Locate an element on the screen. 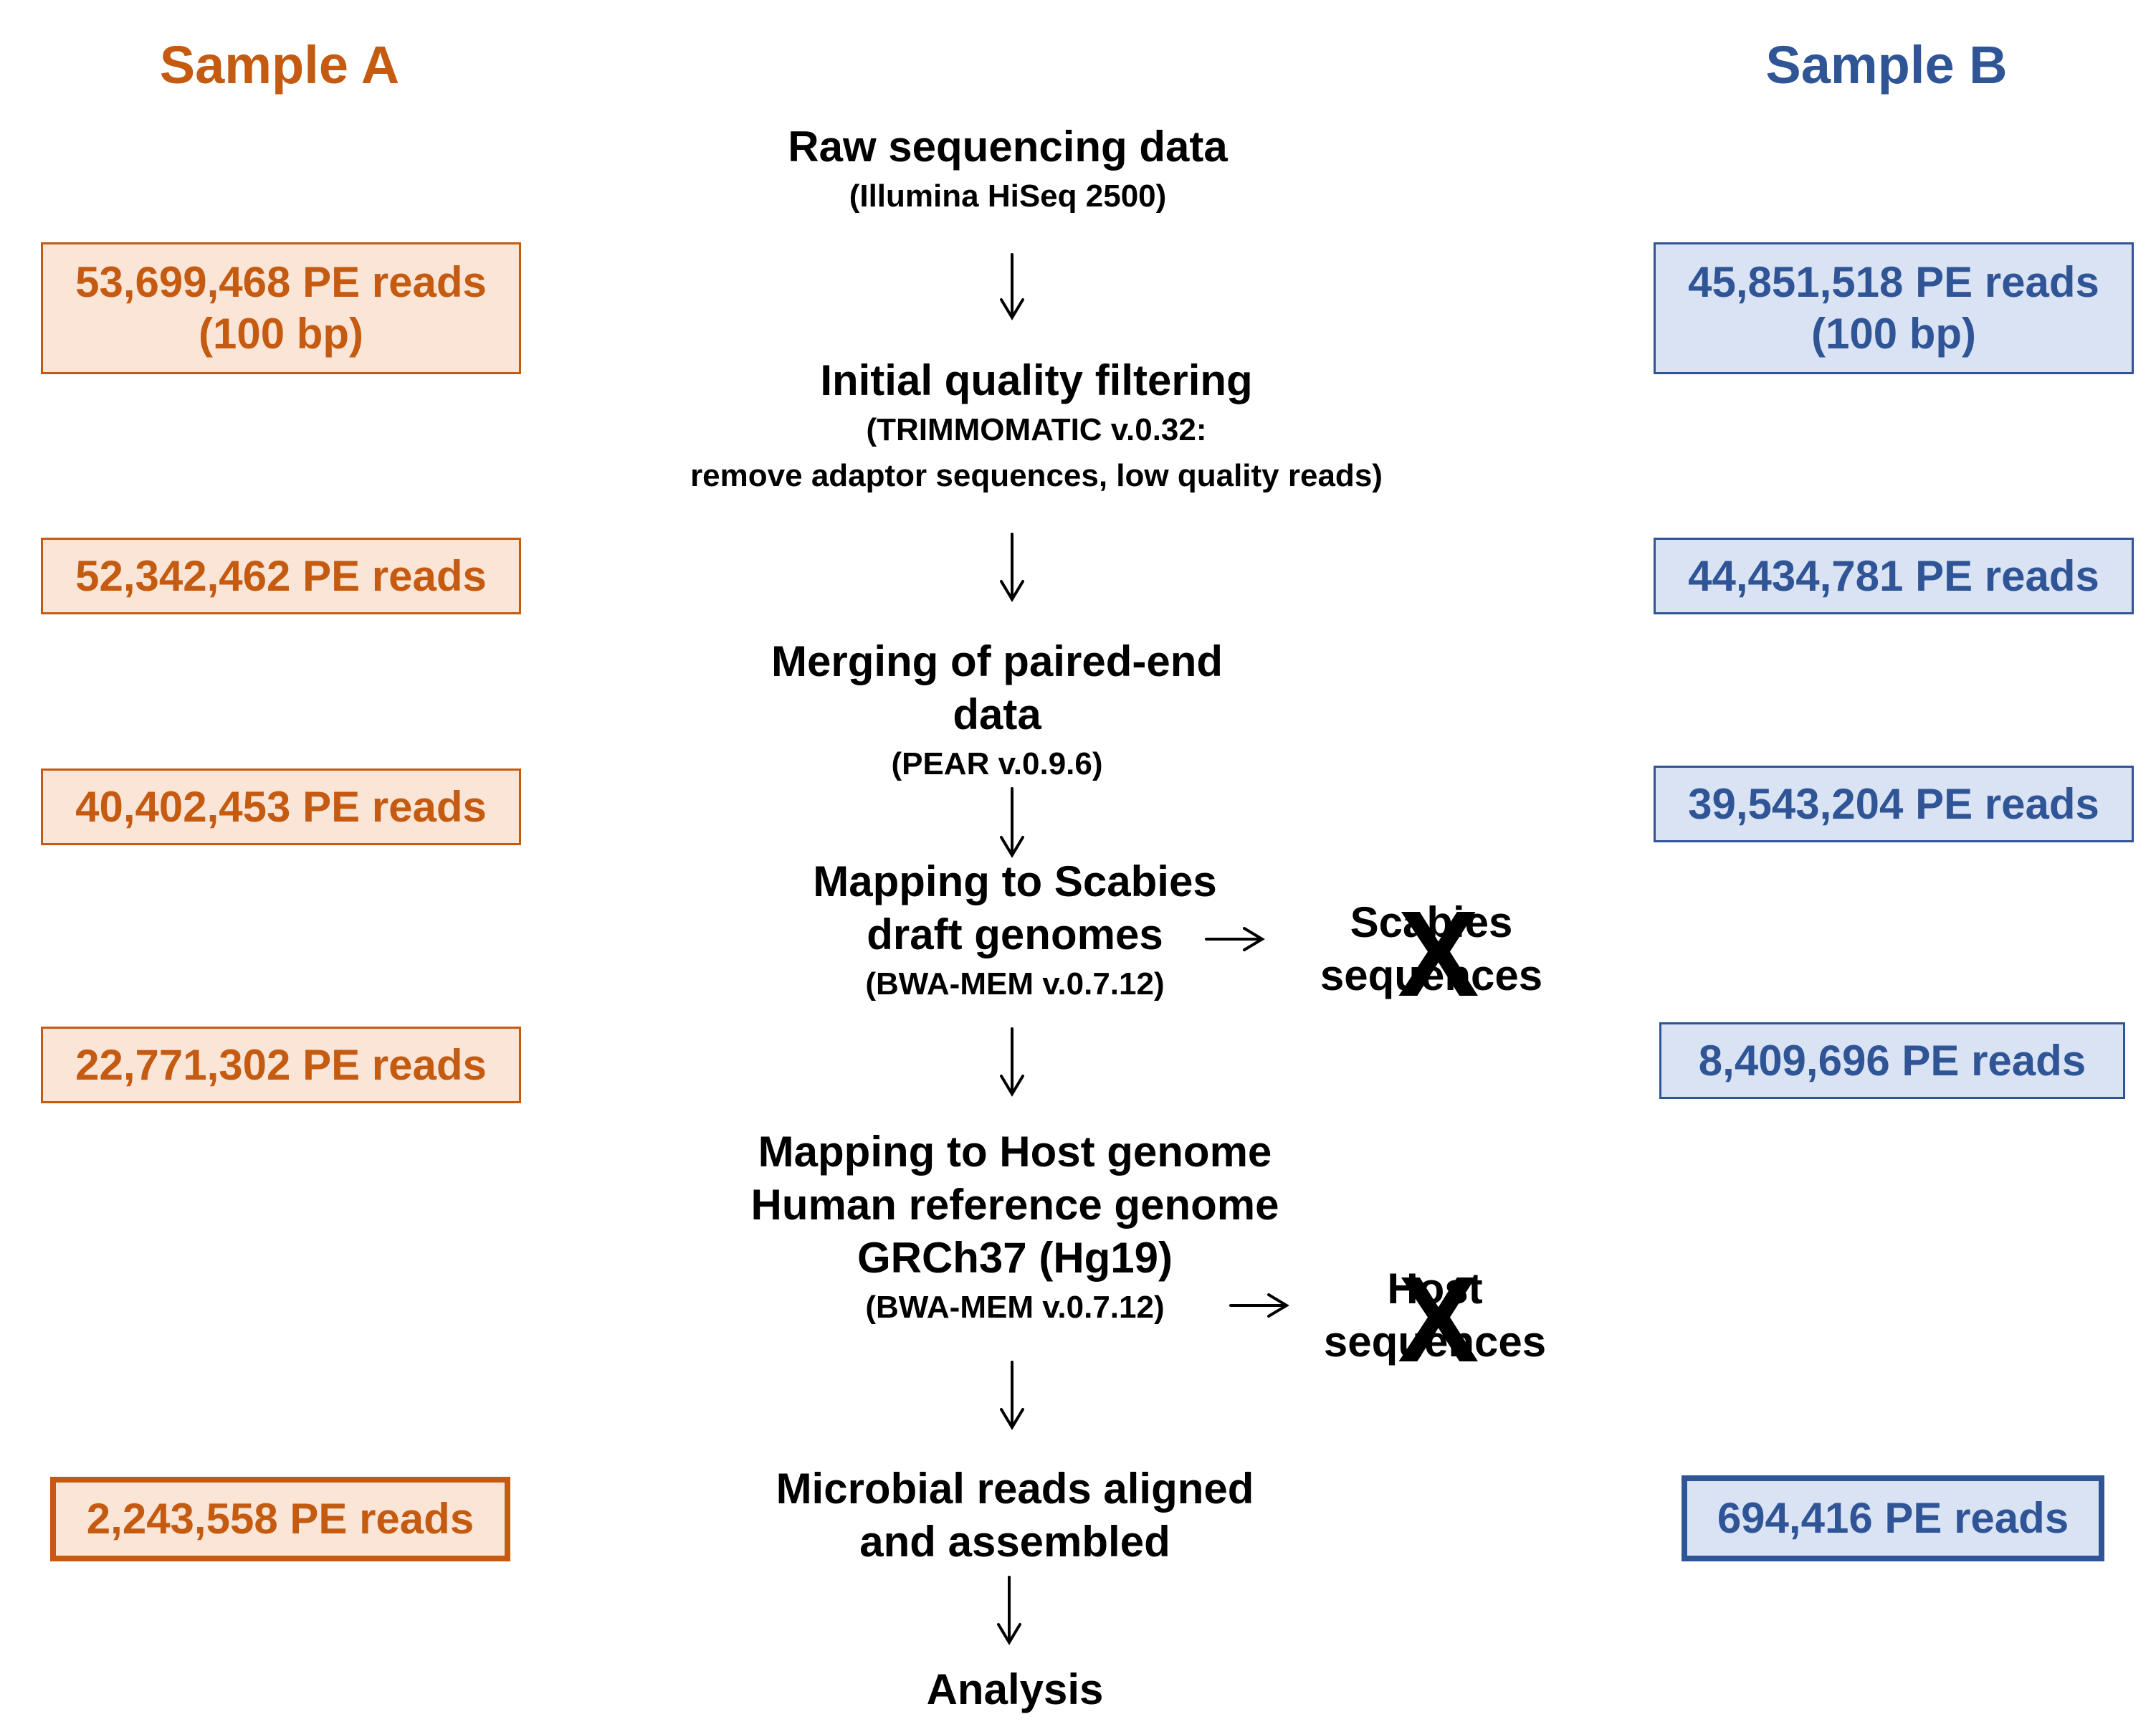 Image resolution: width=2156 pixels, height=1732 pixels. sample-b-count-scabies-removed: 8,409,696 PE reads is located at coordinates (1892, 1060).